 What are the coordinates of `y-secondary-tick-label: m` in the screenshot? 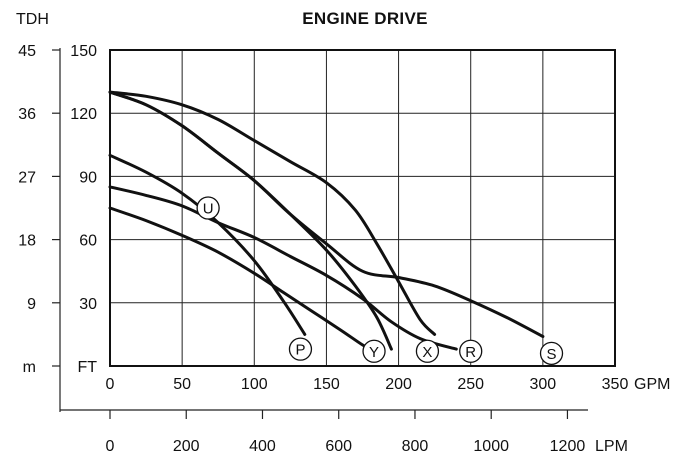 It's located at (29, 367).